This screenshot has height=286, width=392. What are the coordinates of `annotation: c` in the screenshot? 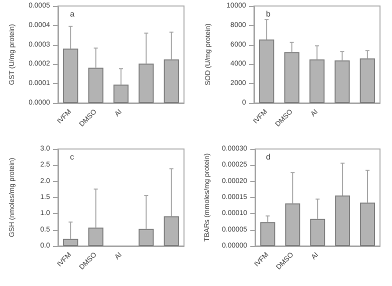 It's located at (72, 157).